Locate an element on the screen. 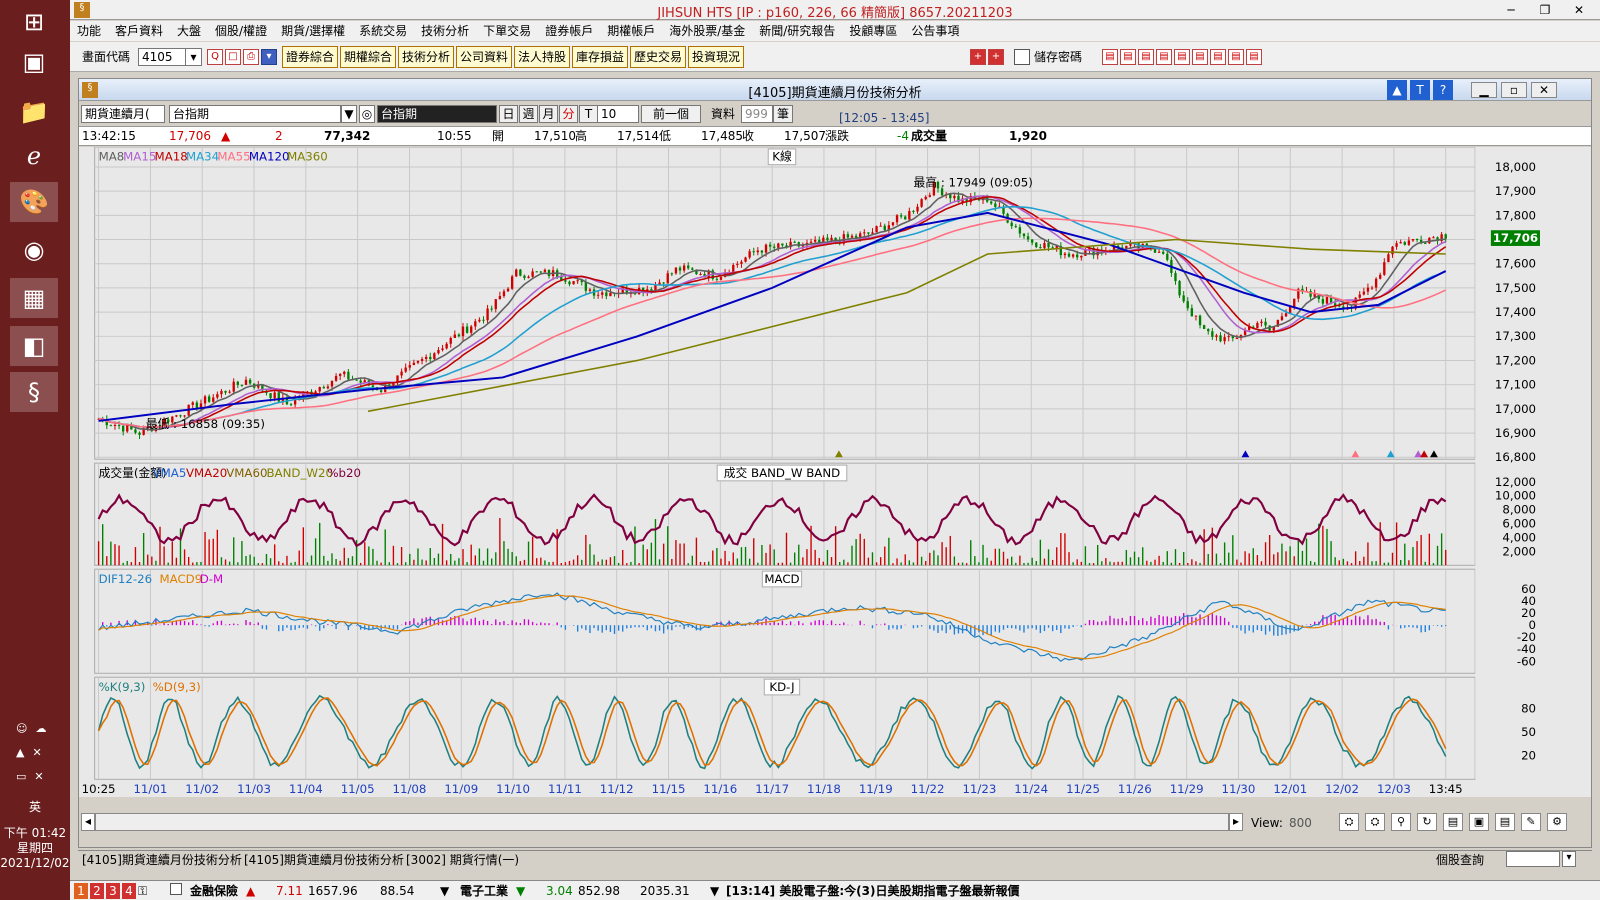 This screenshot has height=900, width=1600. data-count-input: 999 is located at coordinates (757, 114).